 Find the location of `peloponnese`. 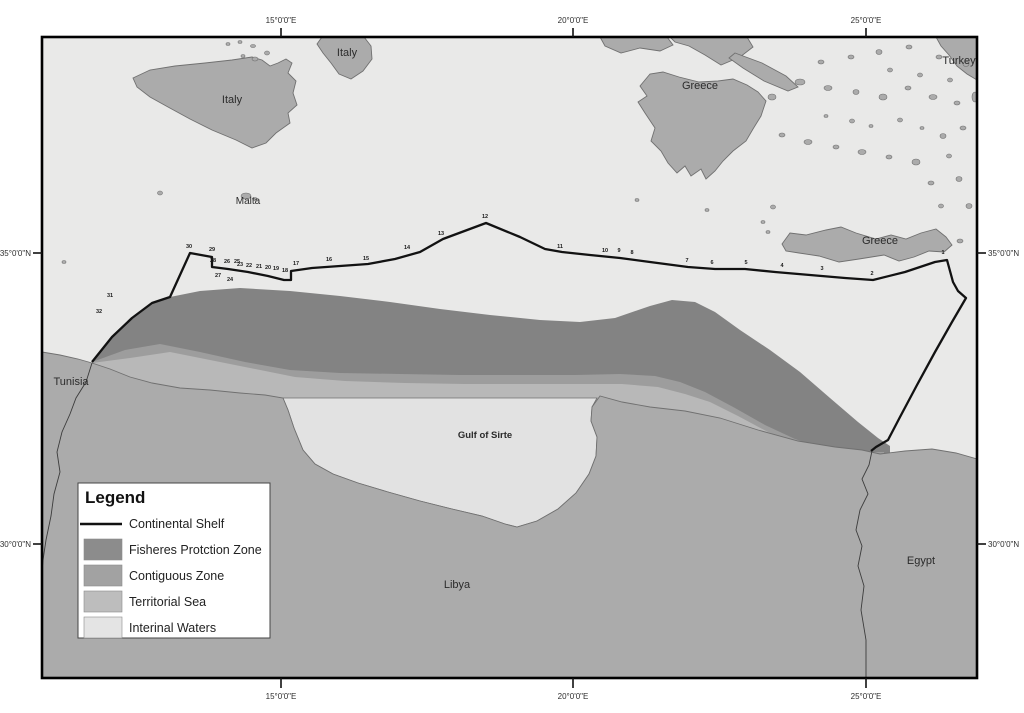

peloponnese is located at coordinates (702, 125).